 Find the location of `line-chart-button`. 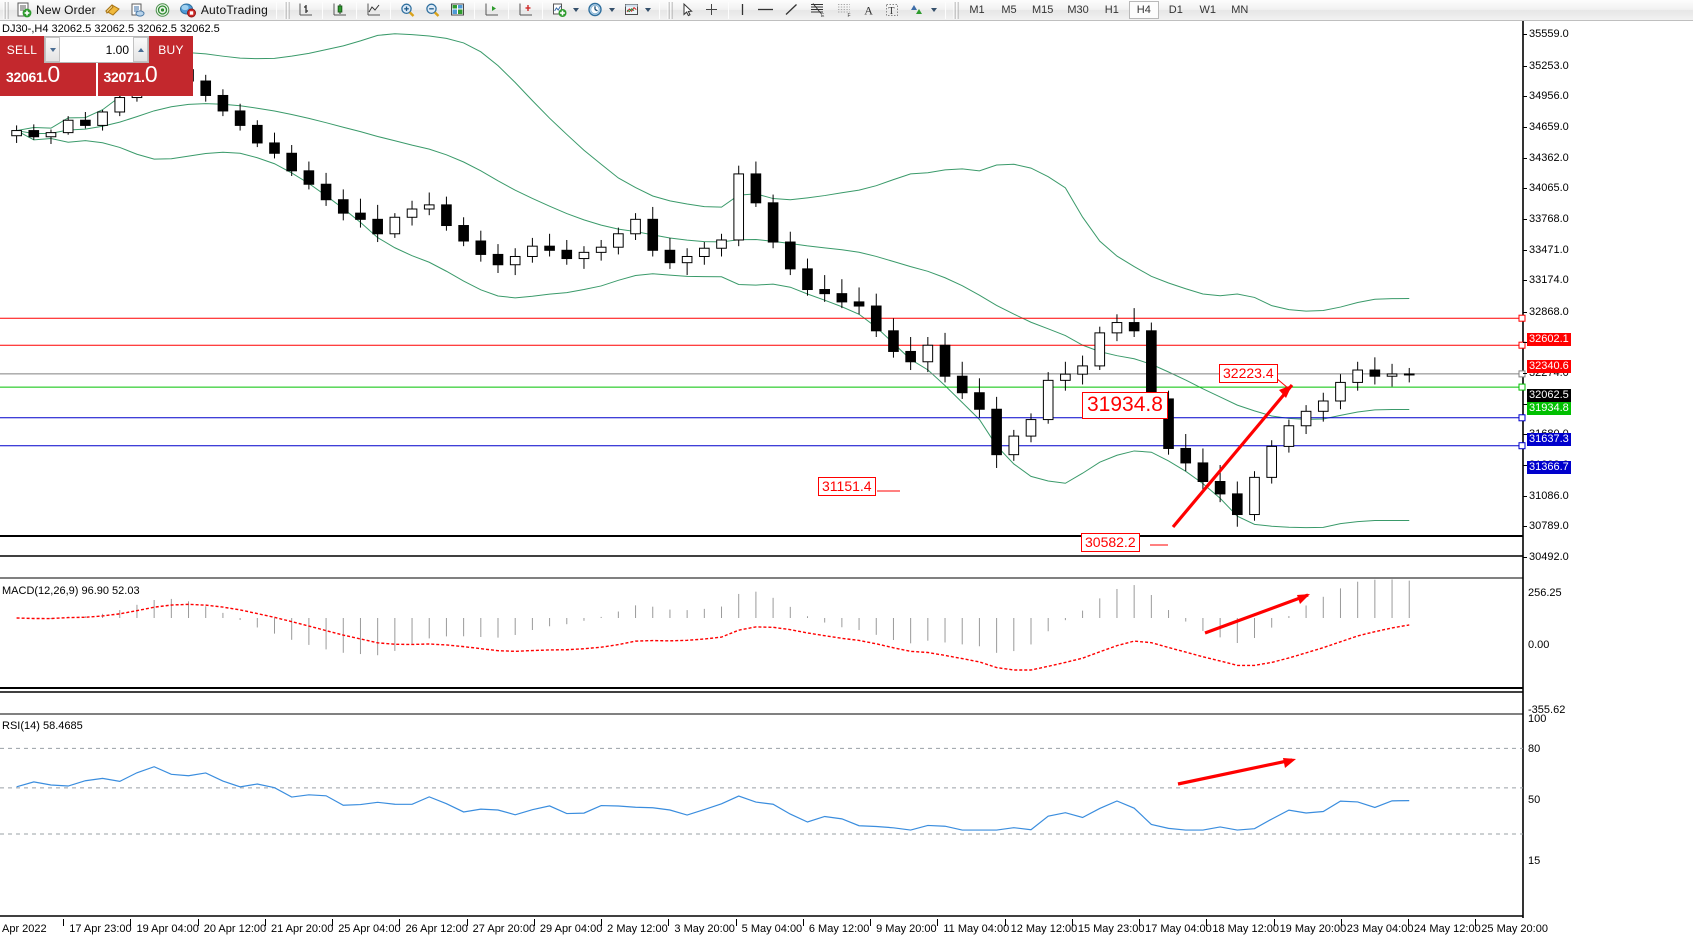

line-chart-button is located at coordinates (373, 10).